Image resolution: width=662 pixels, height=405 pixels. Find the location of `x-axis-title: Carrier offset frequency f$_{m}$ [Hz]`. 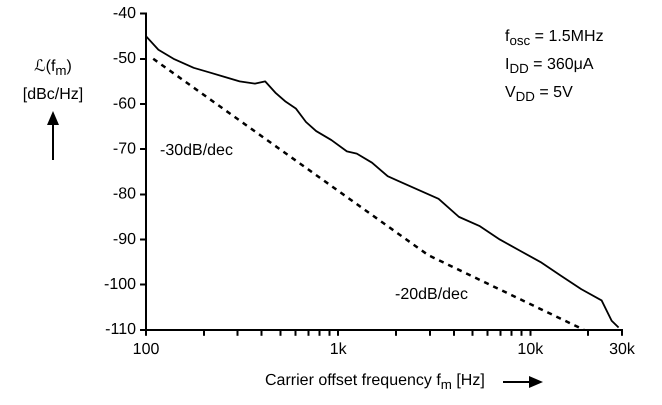

x-axis-title: Carrier offset frequency f$_{m}$ [Hz] is located at coordinates (375, 382).